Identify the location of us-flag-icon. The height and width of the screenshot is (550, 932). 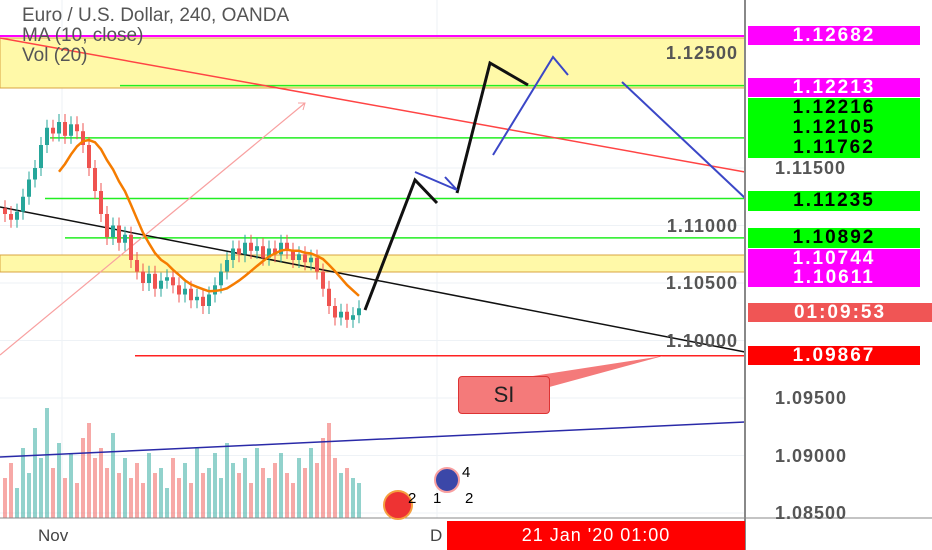
(398, 505).